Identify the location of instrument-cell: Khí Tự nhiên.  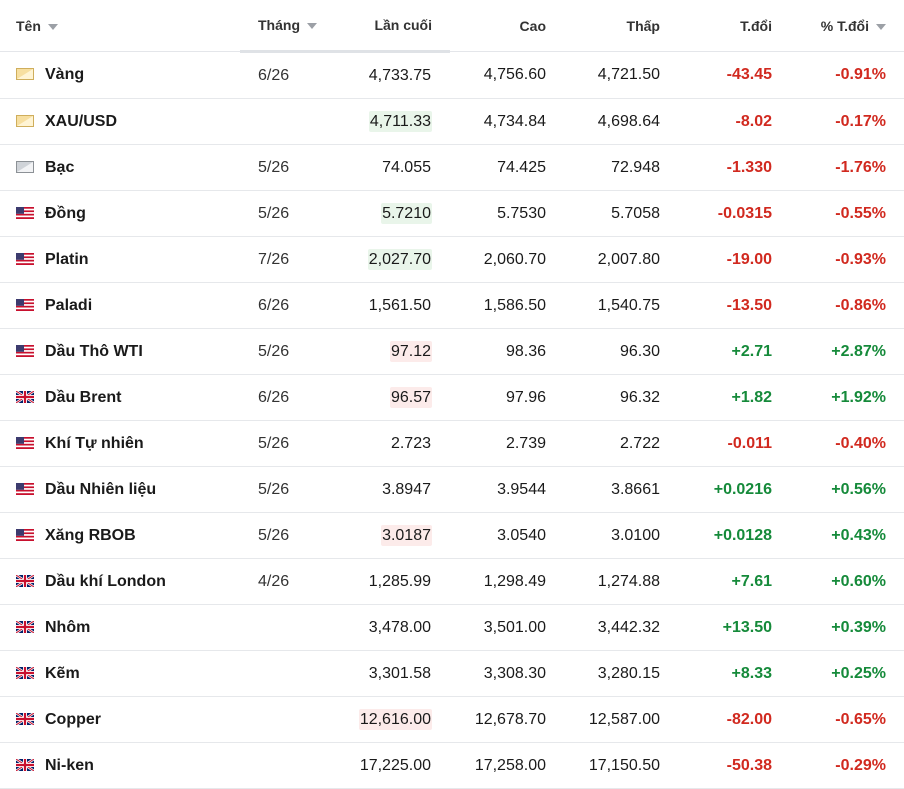
(120, 443).